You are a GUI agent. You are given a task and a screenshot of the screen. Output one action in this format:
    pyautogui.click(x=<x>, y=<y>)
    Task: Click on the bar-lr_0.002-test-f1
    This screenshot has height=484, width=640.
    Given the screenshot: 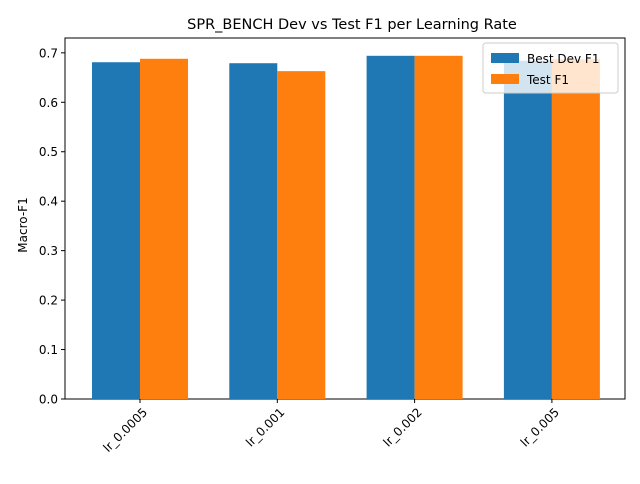 What is the action you would take?
    pyautogui.click(x=438, y=227)
    